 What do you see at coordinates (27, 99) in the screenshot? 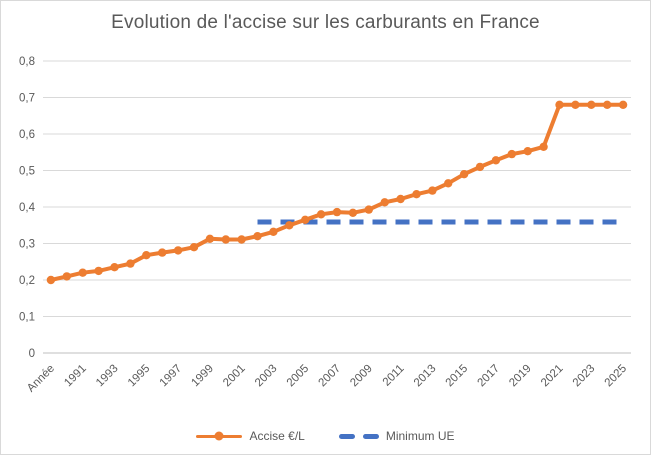
I see `y-tick-label: 0,7` at bounding box center [27, 99].